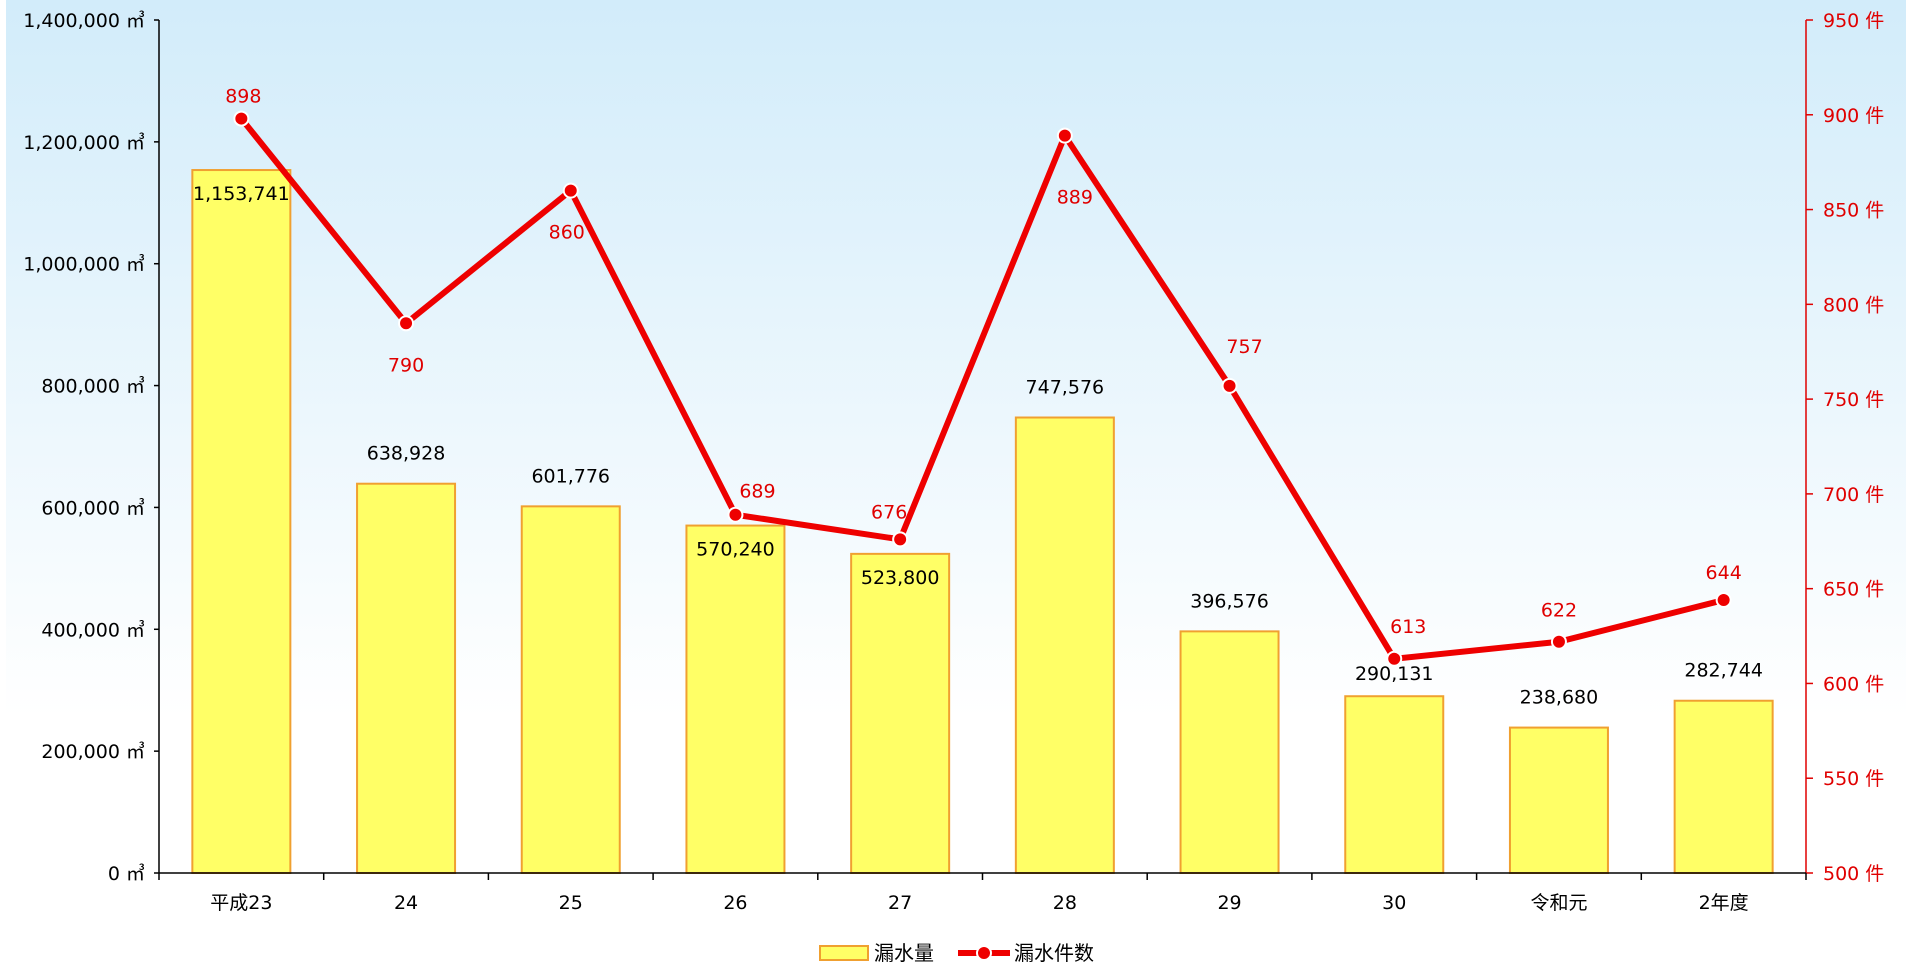  I want to click on left-tick-label: 800,000 ㎥, so click(93, 387).